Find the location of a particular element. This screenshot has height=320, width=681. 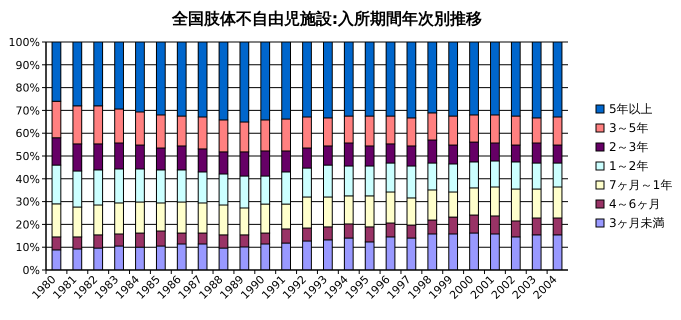

legend-label: 1～2年 is located at coordinates (628, 166).